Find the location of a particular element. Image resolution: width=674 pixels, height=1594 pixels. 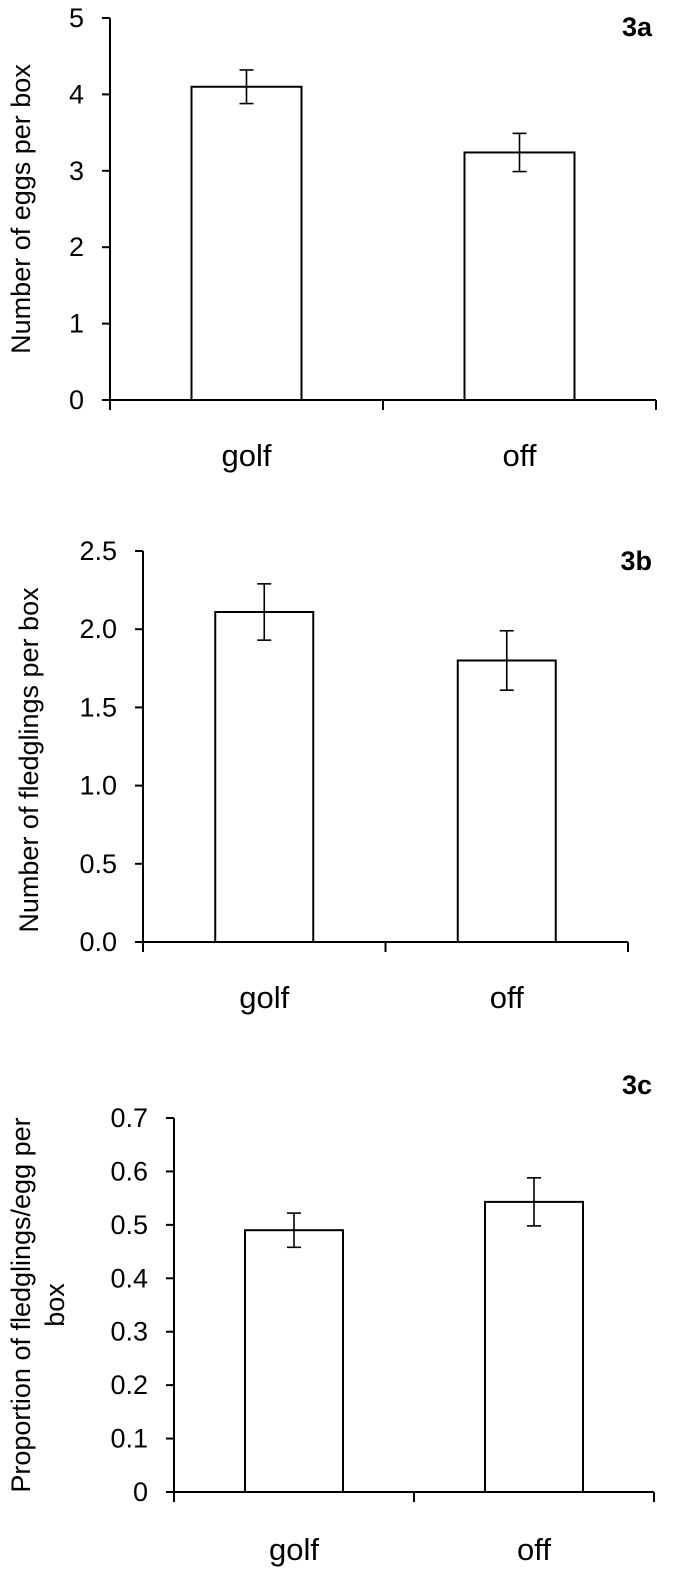

y-axis-label: Number of eggs per box is located at coordinates (21, 209).